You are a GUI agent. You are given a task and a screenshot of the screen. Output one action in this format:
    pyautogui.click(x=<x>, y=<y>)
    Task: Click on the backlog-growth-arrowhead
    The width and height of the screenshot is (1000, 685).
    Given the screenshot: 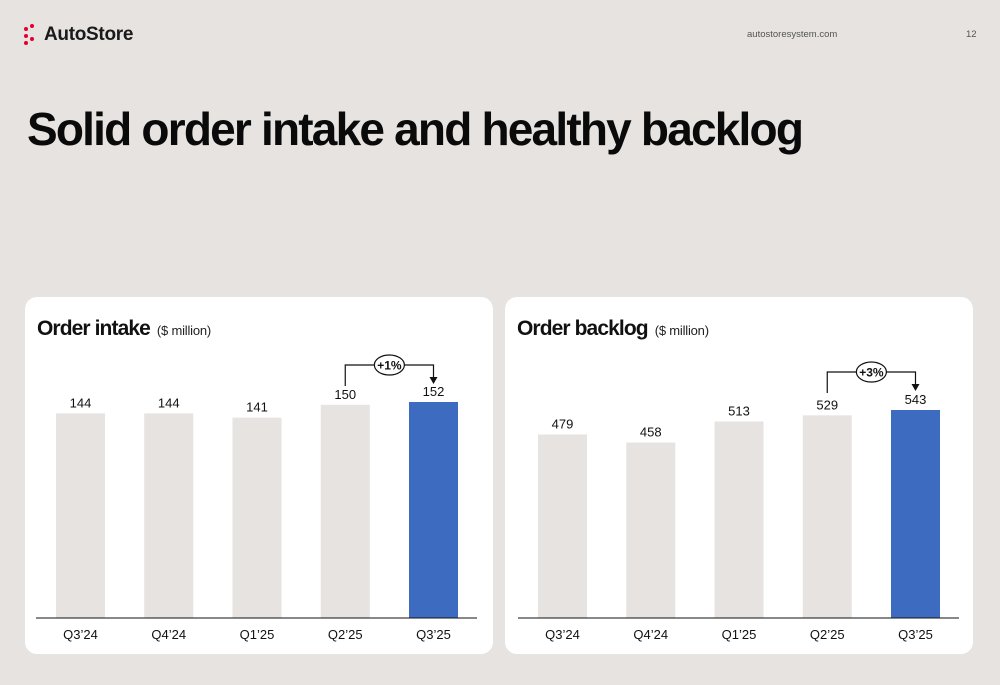 What is the action you would take?
    pyautogui.click(x=915, y=387)
    